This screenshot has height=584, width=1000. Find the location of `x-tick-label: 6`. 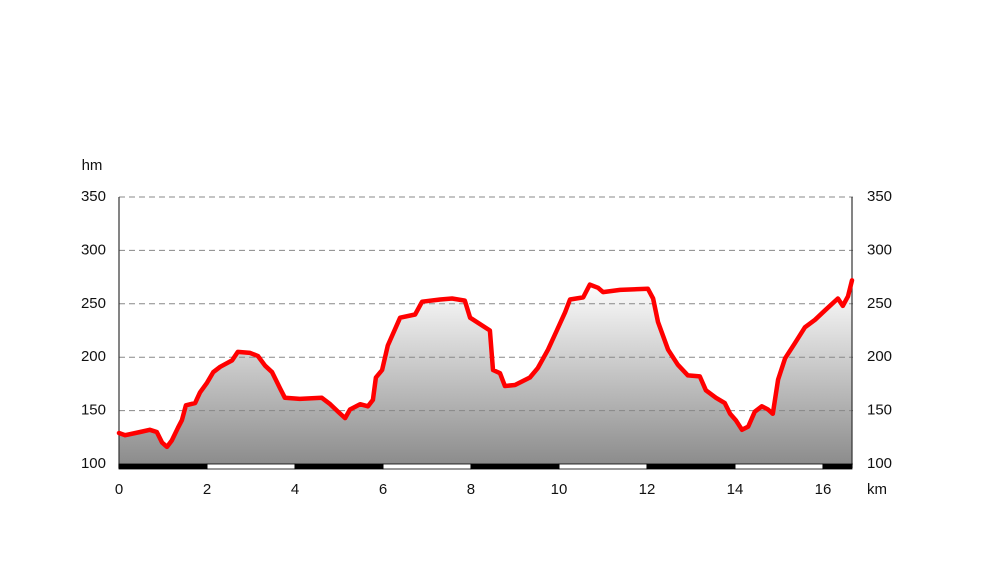

x-tick-label: 6 is located at coordinates (383, 489).